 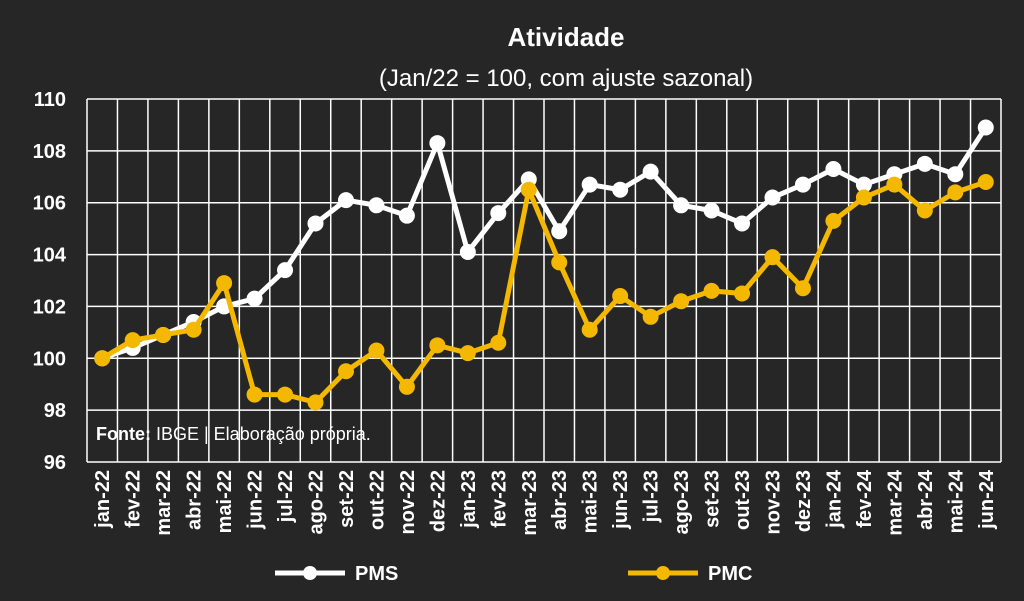 I want to click on x-tick-label: mai-23, so click(x=591, y=501).